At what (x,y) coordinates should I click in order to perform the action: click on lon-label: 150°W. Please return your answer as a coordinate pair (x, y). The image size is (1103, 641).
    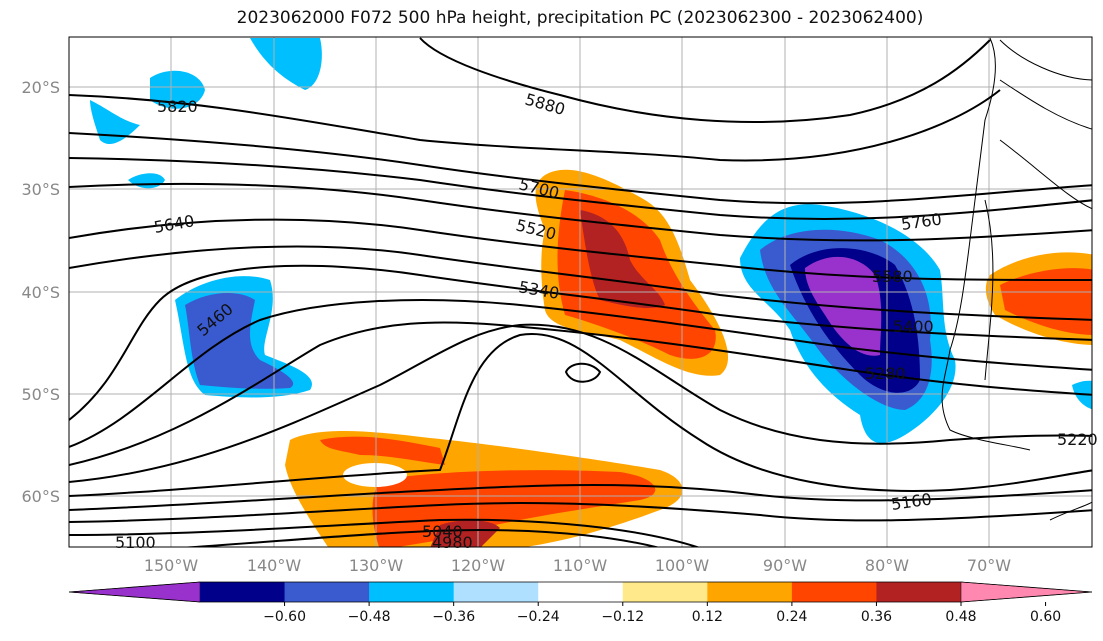
    Looking at the image, I should click on (171, 565).